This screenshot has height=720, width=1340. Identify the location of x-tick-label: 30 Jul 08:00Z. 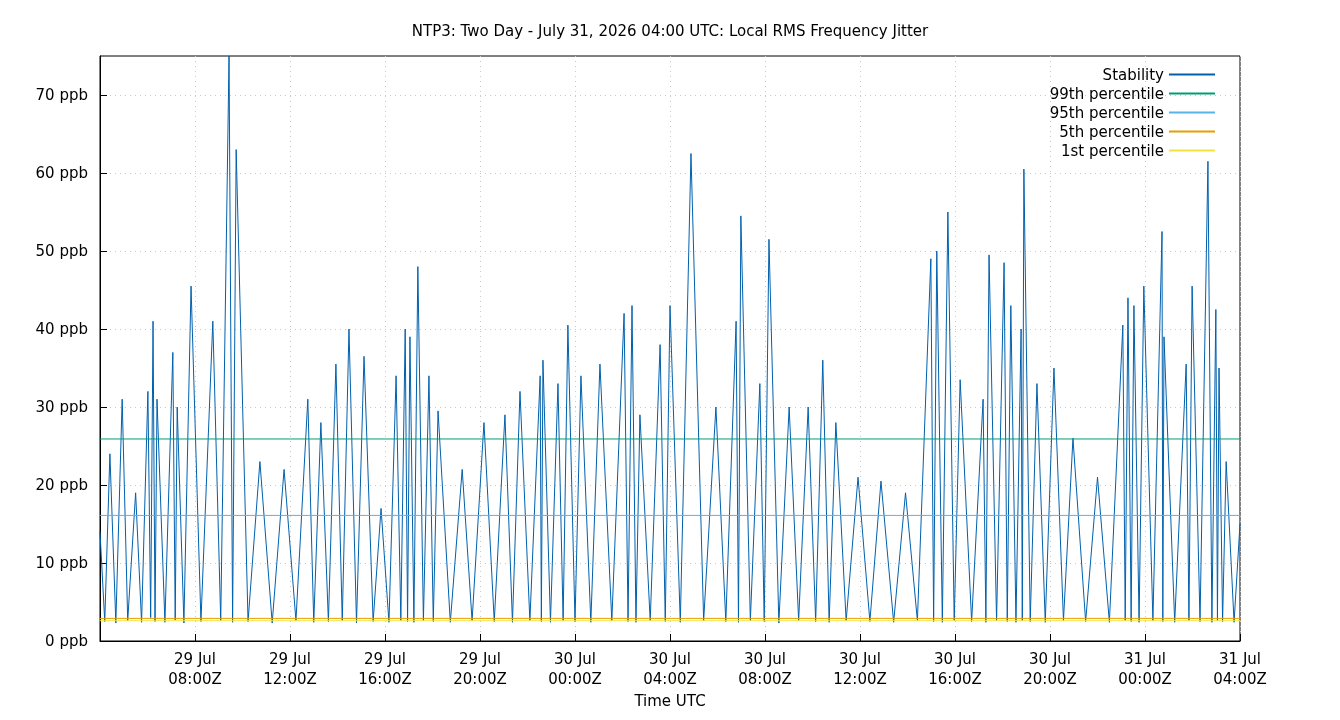
(765, 669).